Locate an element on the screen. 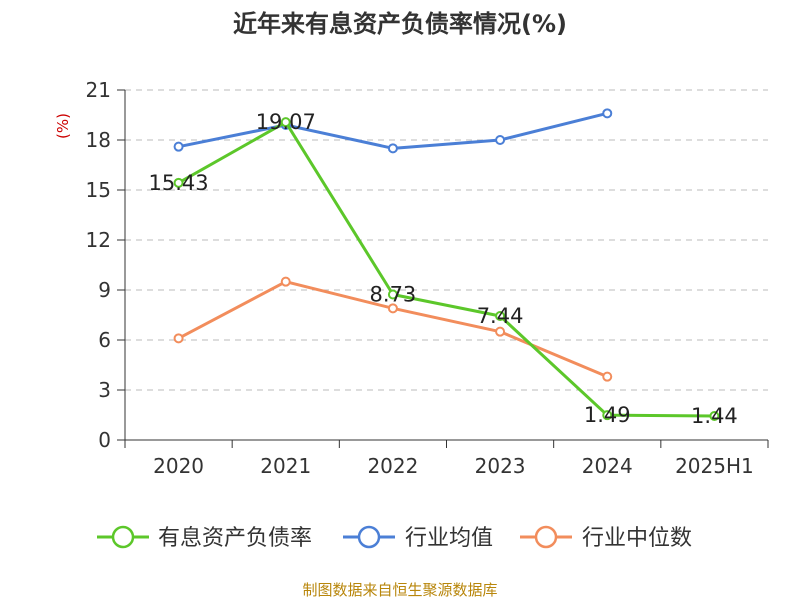 Image resolution: width=800 pixels, height=600 pixels. y-tick-label: 15 is located at coordinates (98, 190).